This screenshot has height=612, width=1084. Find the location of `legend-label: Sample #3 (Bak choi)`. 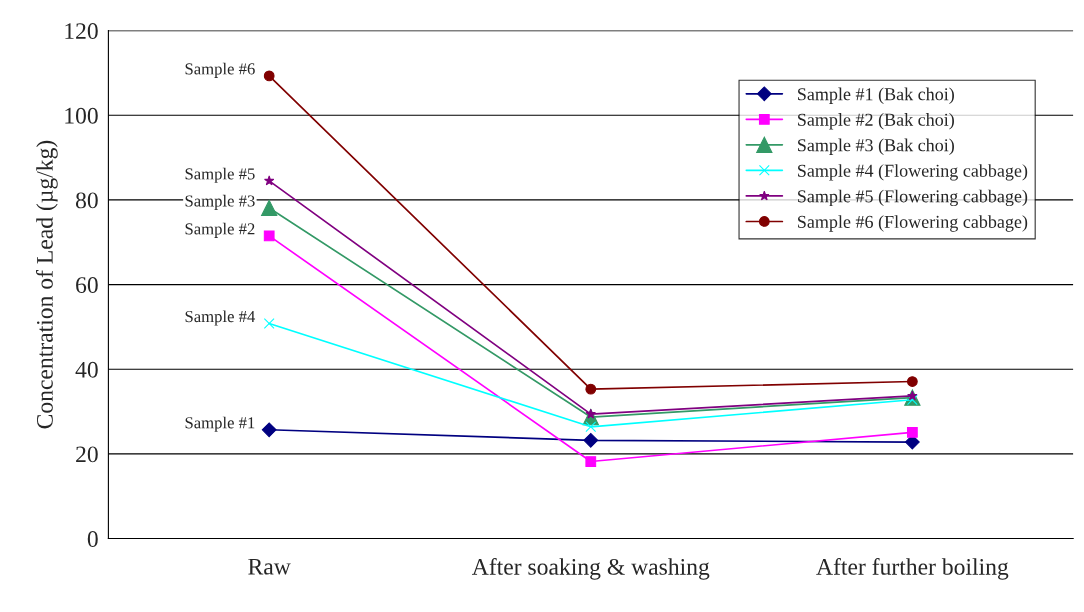

legend-label: Sample #3 (Bak choi) is located at coordinates (876, 146).